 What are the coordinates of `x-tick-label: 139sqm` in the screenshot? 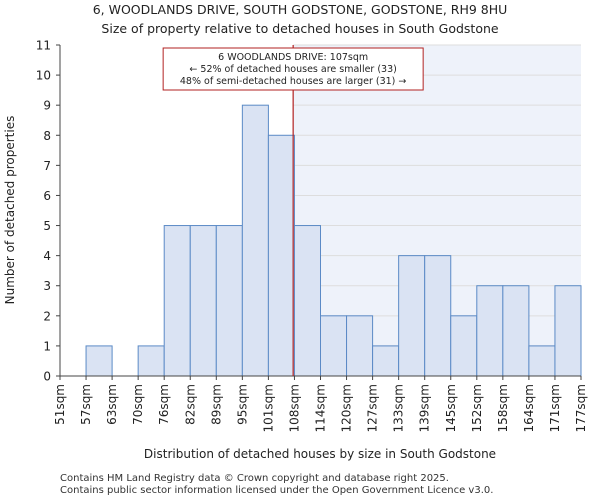 It's located at (425, 408).